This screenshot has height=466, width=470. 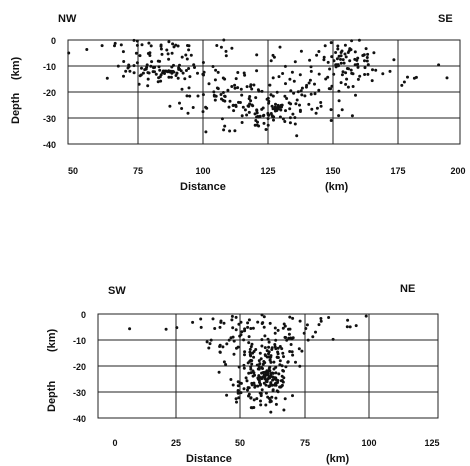 What do you see at coordinates (202, 171) in the screenshot?
I see `top-x-tick-label: 100` at bounding box center [202, 171].